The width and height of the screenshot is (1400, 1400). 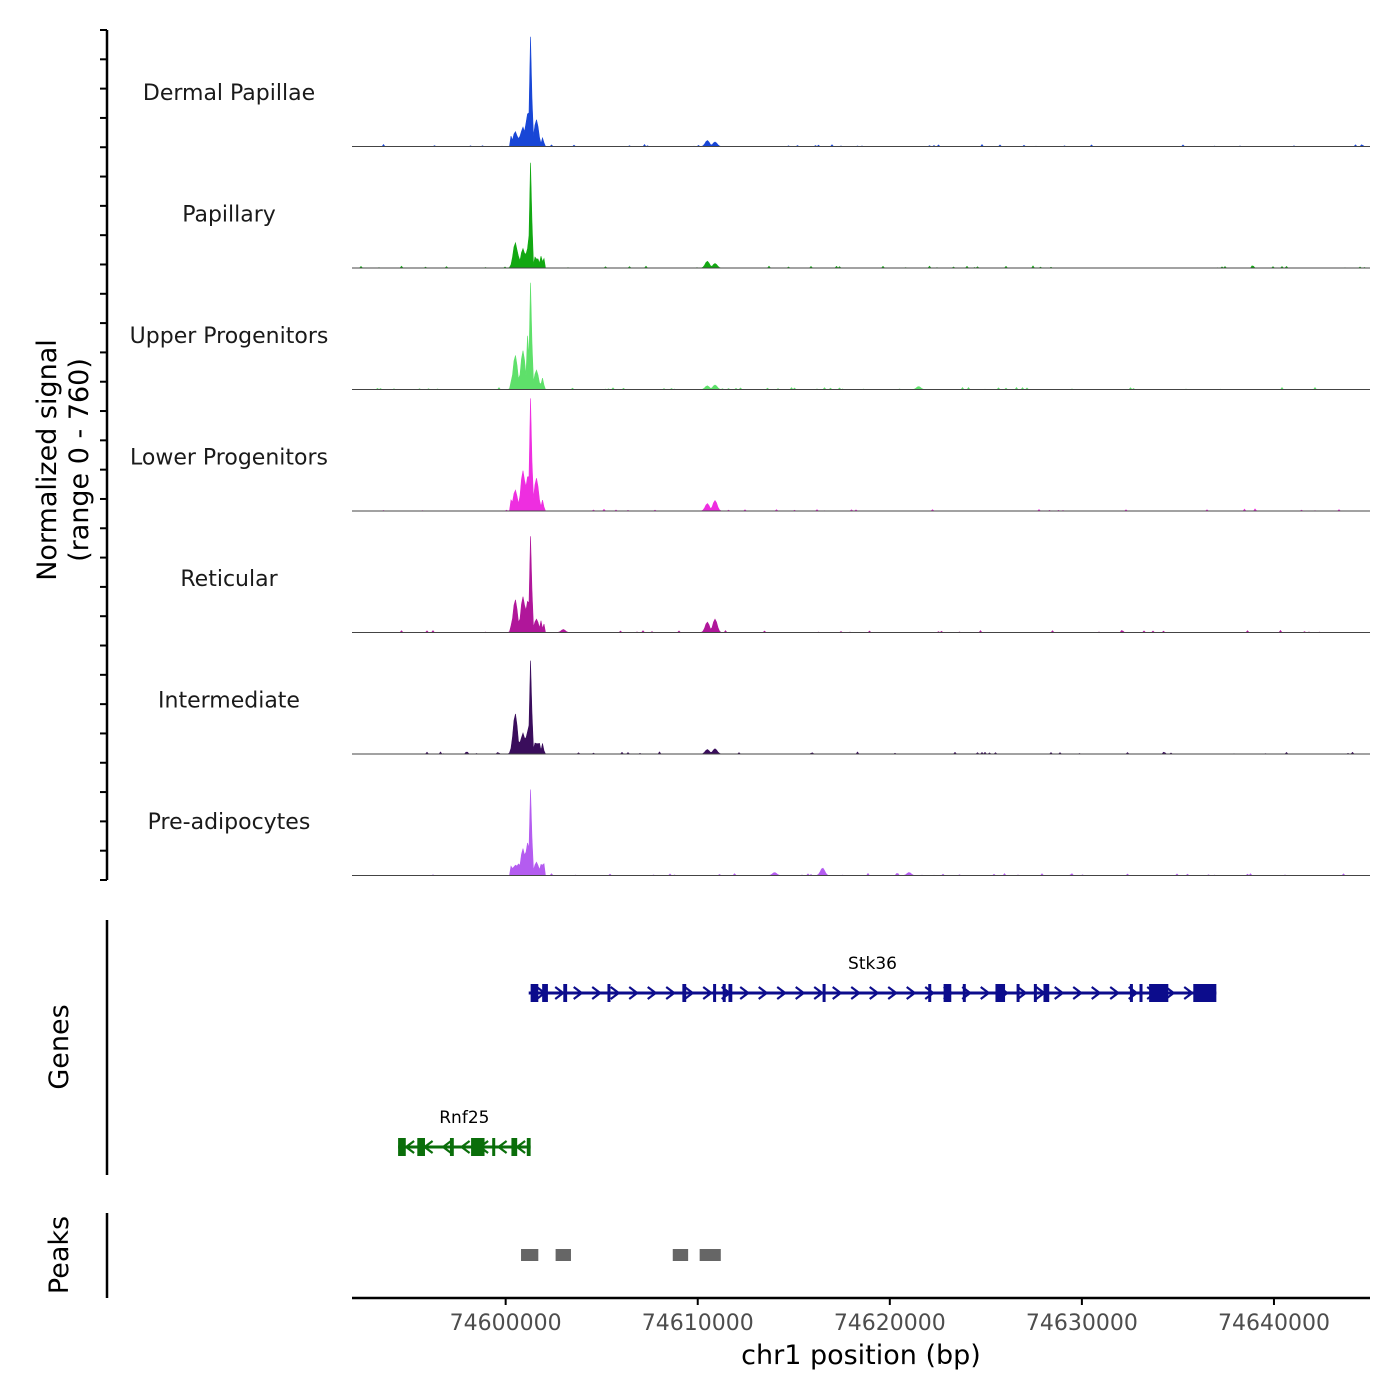 What do you see at coordinates (890, 1323) in the screenshot?
I see `x-tick-label: 74620000` at bounding box center [890, 1323].